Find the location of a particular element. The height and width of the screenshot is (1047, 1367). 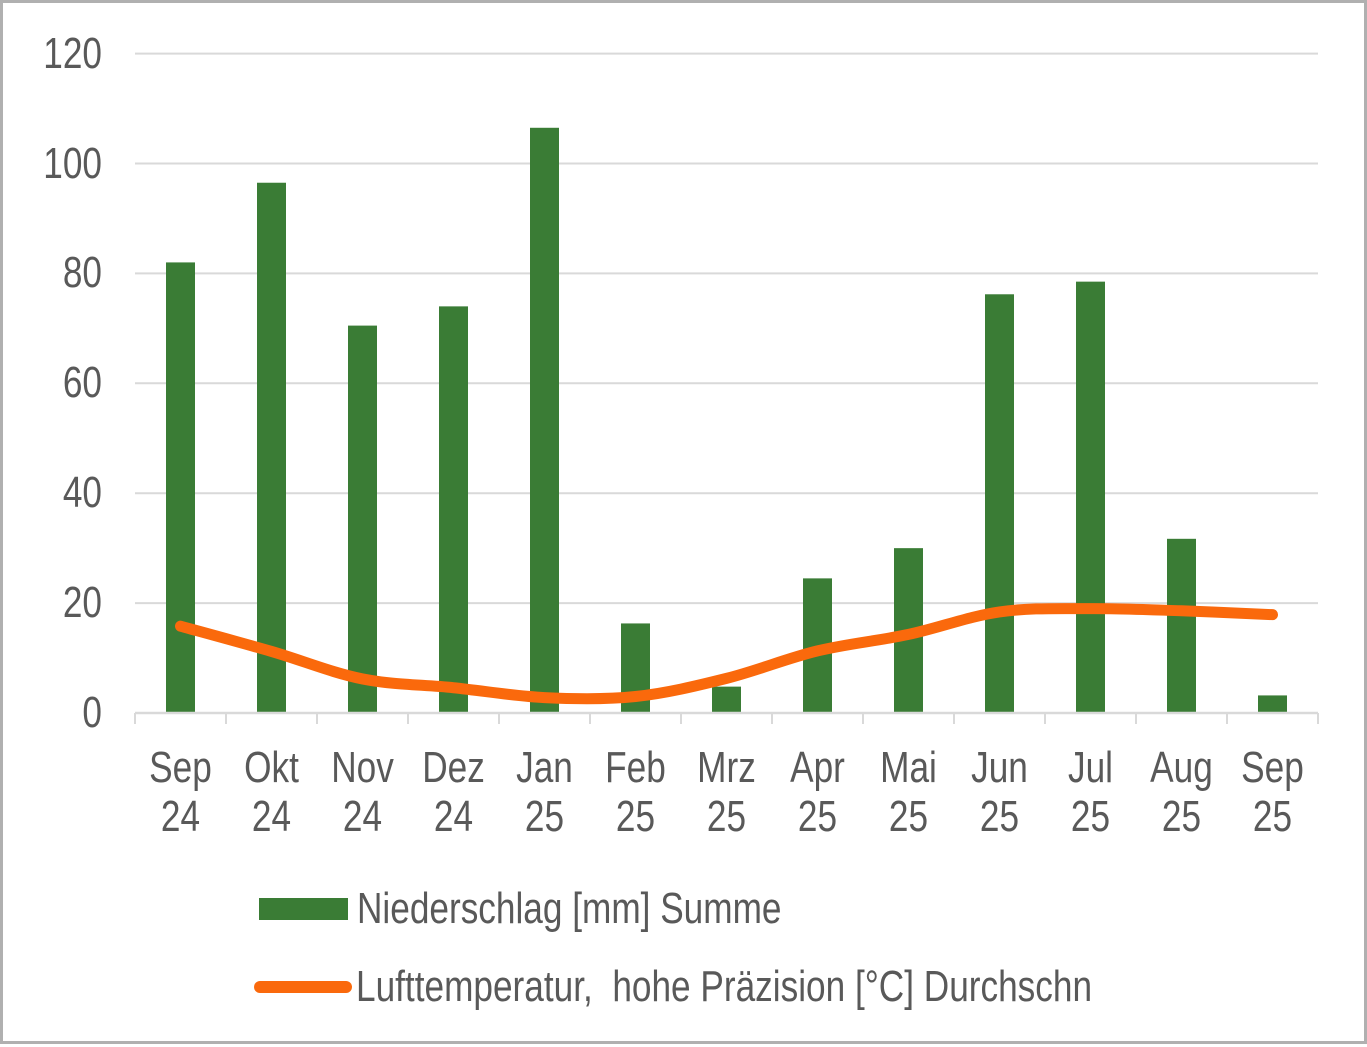

legend-item-niederschlag: Niederschlag [mm] Summe is located at coordinates (573, 909).